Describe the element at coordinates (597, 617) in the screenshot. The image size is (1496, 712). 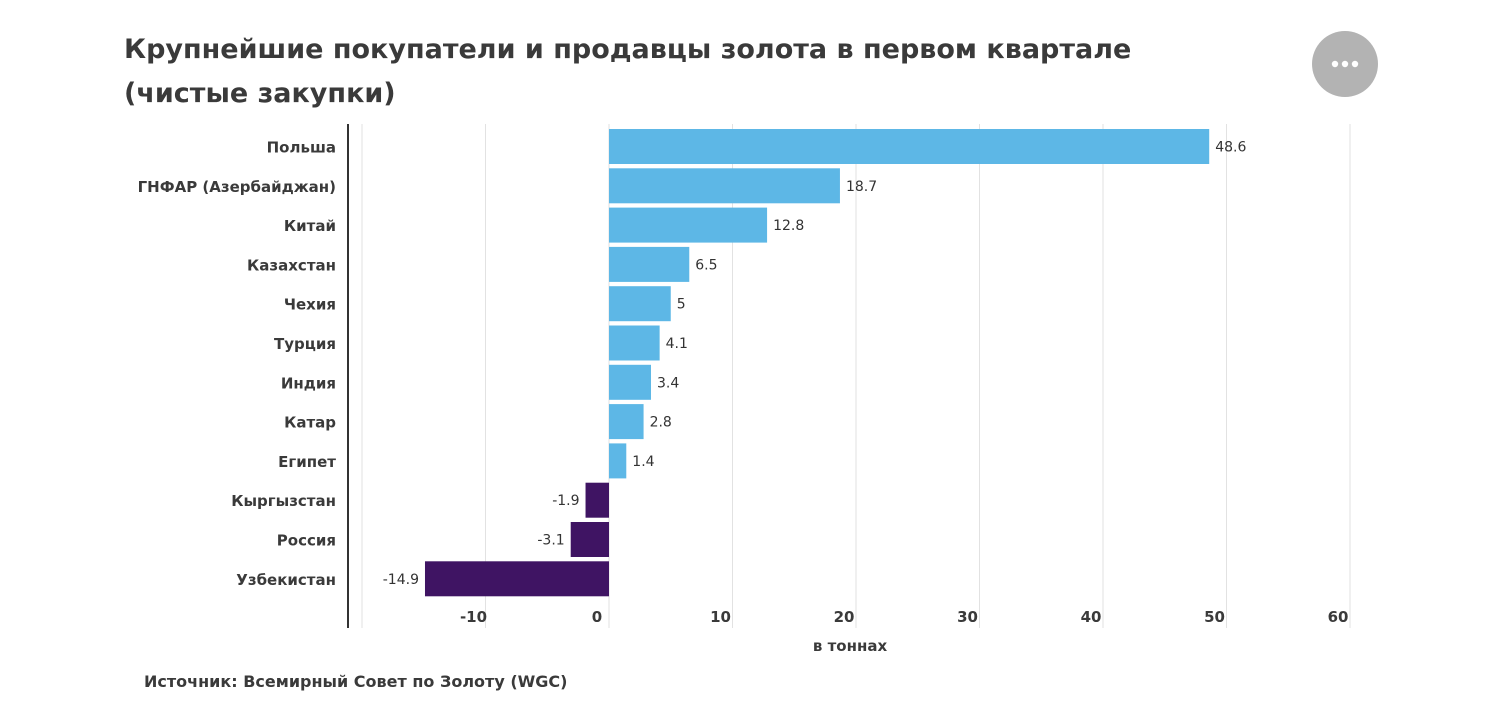
I see `x-tick-label: 0` at that location.